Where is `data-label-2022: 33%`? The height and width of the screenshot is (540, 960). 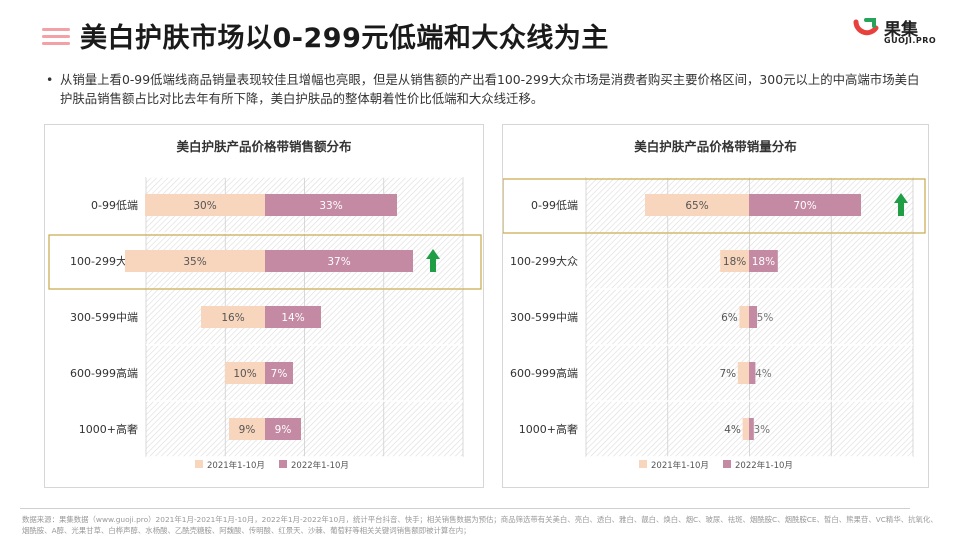
data-label-2022: 33% is located at coordinates (330, 206).